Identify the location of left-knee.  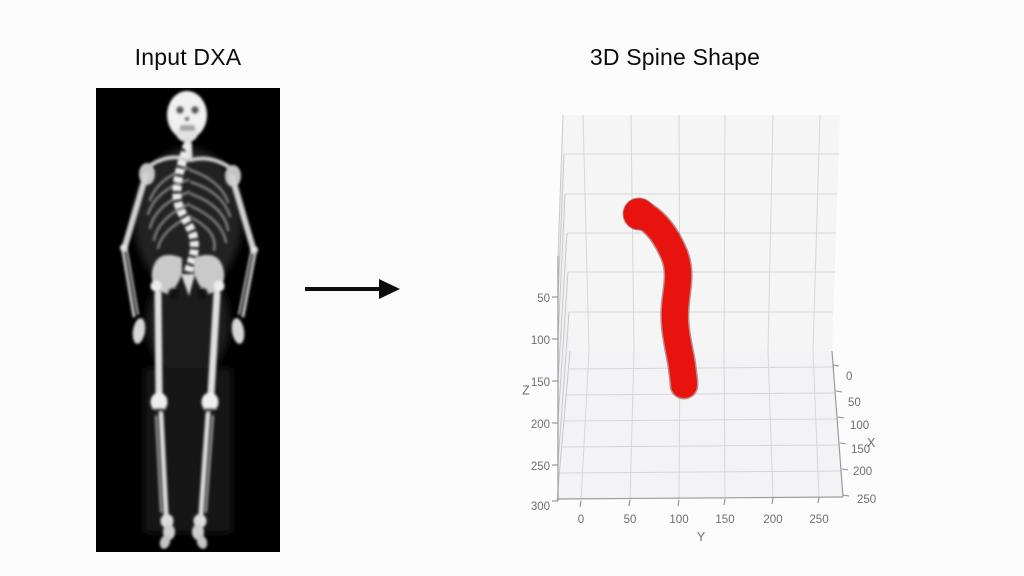
(159, 402).